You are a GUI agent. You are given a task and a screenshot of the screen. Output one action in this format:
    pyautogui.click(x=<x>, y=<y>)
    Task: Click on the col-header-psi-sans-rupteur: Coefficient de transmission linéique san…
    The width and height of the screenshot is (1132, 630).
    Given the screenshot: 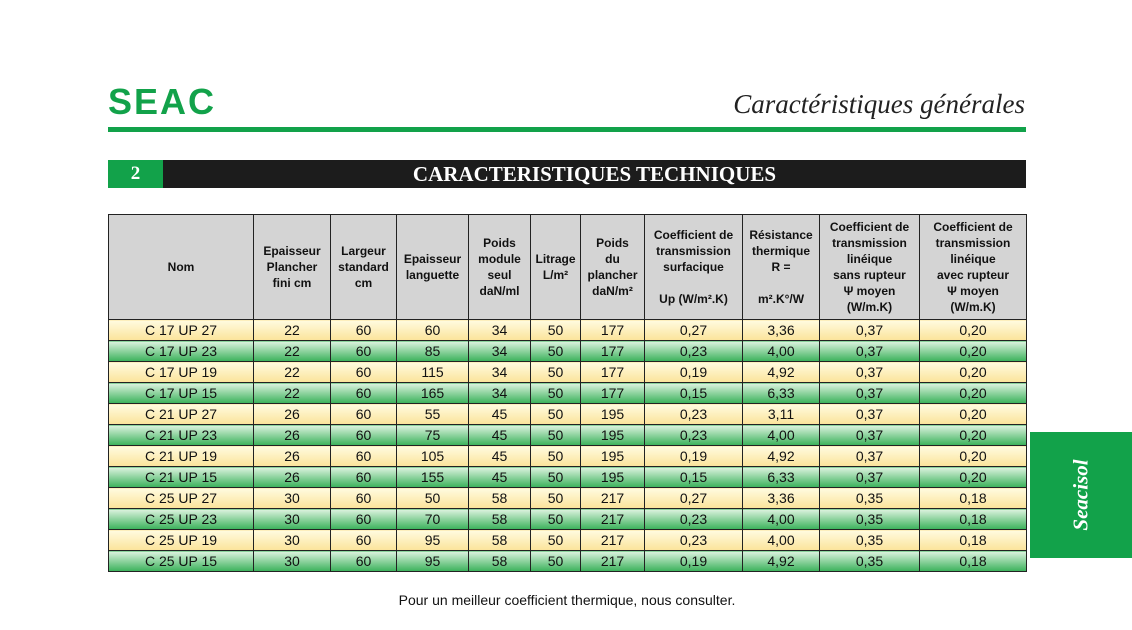 What is the action you would take?
    pyautogui.click(x=869, y=267)
    